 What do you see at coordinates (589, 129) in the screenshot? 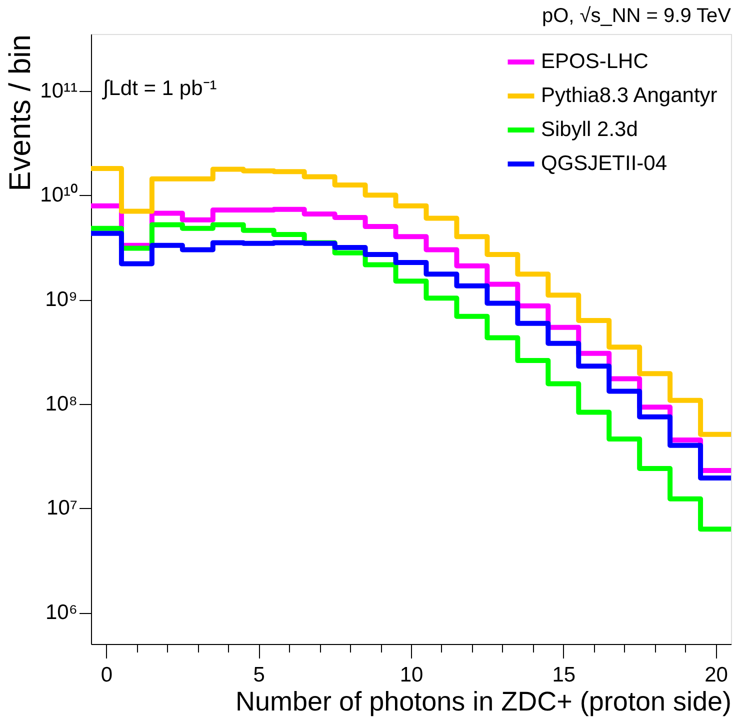
I see `legend-label: Sibyll 2.3d` at bounding box center [589, 129].